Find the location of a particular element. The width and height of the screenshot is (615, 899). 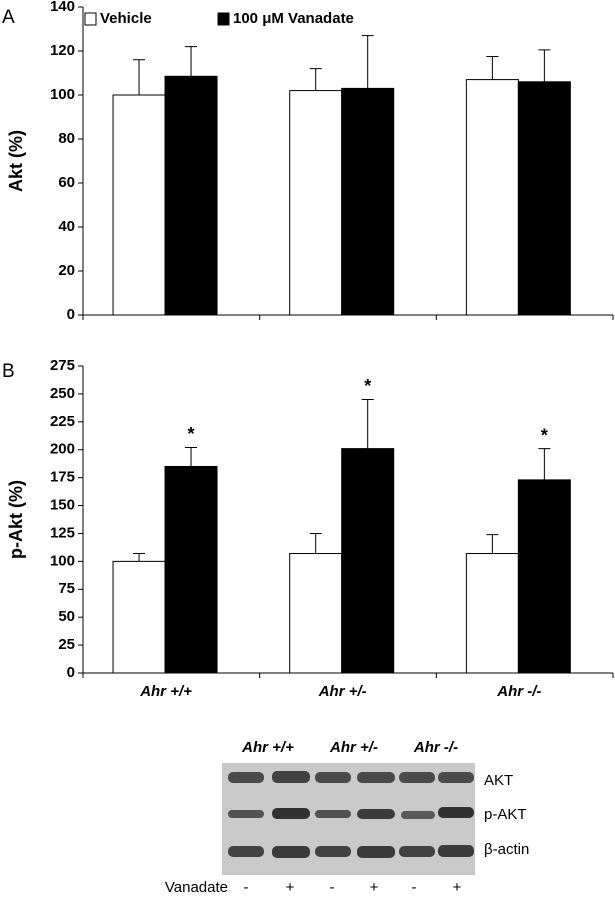

y-tick-label: 80 is located at coordinates (66, 138).